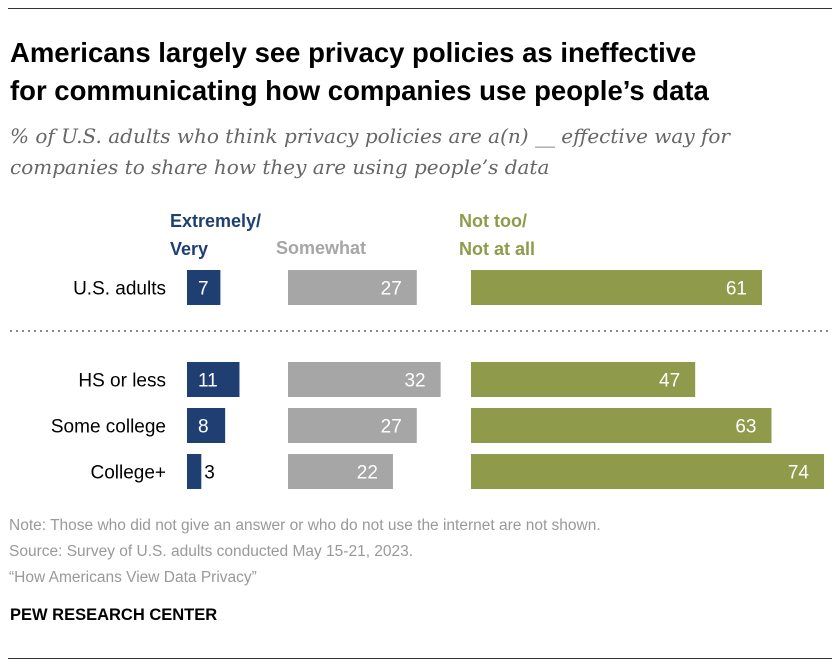 The height and width of the screenshot is (668, 840). I want to click on legend-not-too-not-at-all-line-1: Not too/, so click(493, 221).